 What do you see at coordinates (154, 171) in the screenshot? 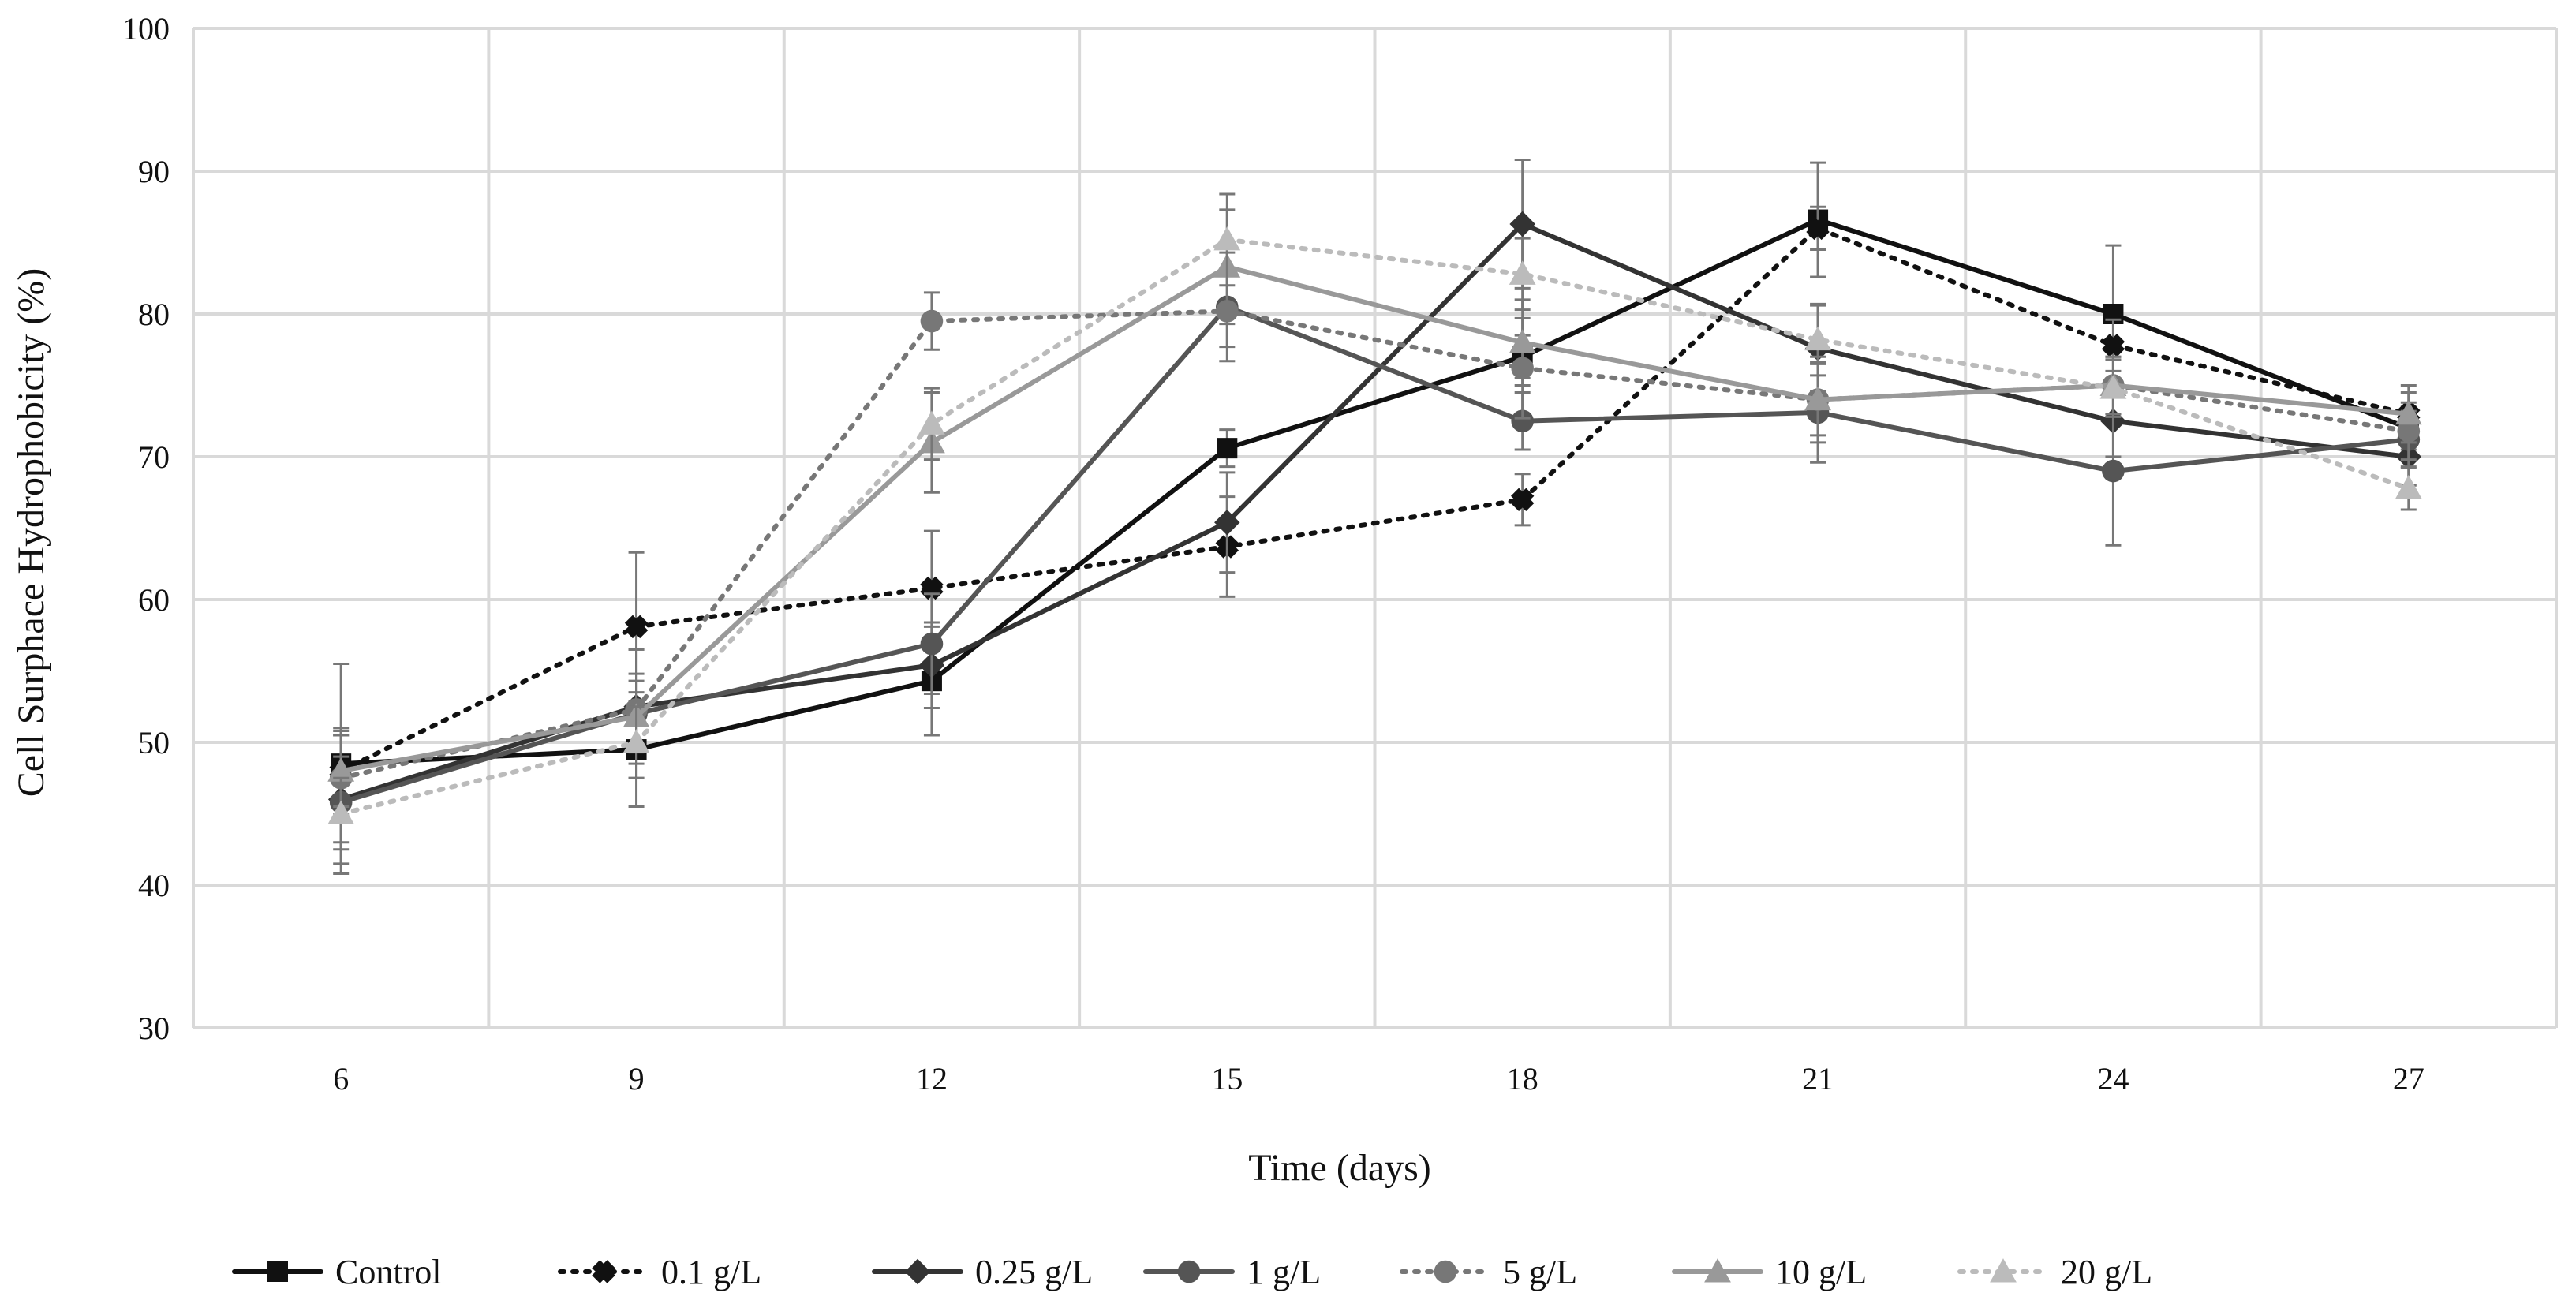
I see `y-tick-label: 90` at bounding box center [154, 171].